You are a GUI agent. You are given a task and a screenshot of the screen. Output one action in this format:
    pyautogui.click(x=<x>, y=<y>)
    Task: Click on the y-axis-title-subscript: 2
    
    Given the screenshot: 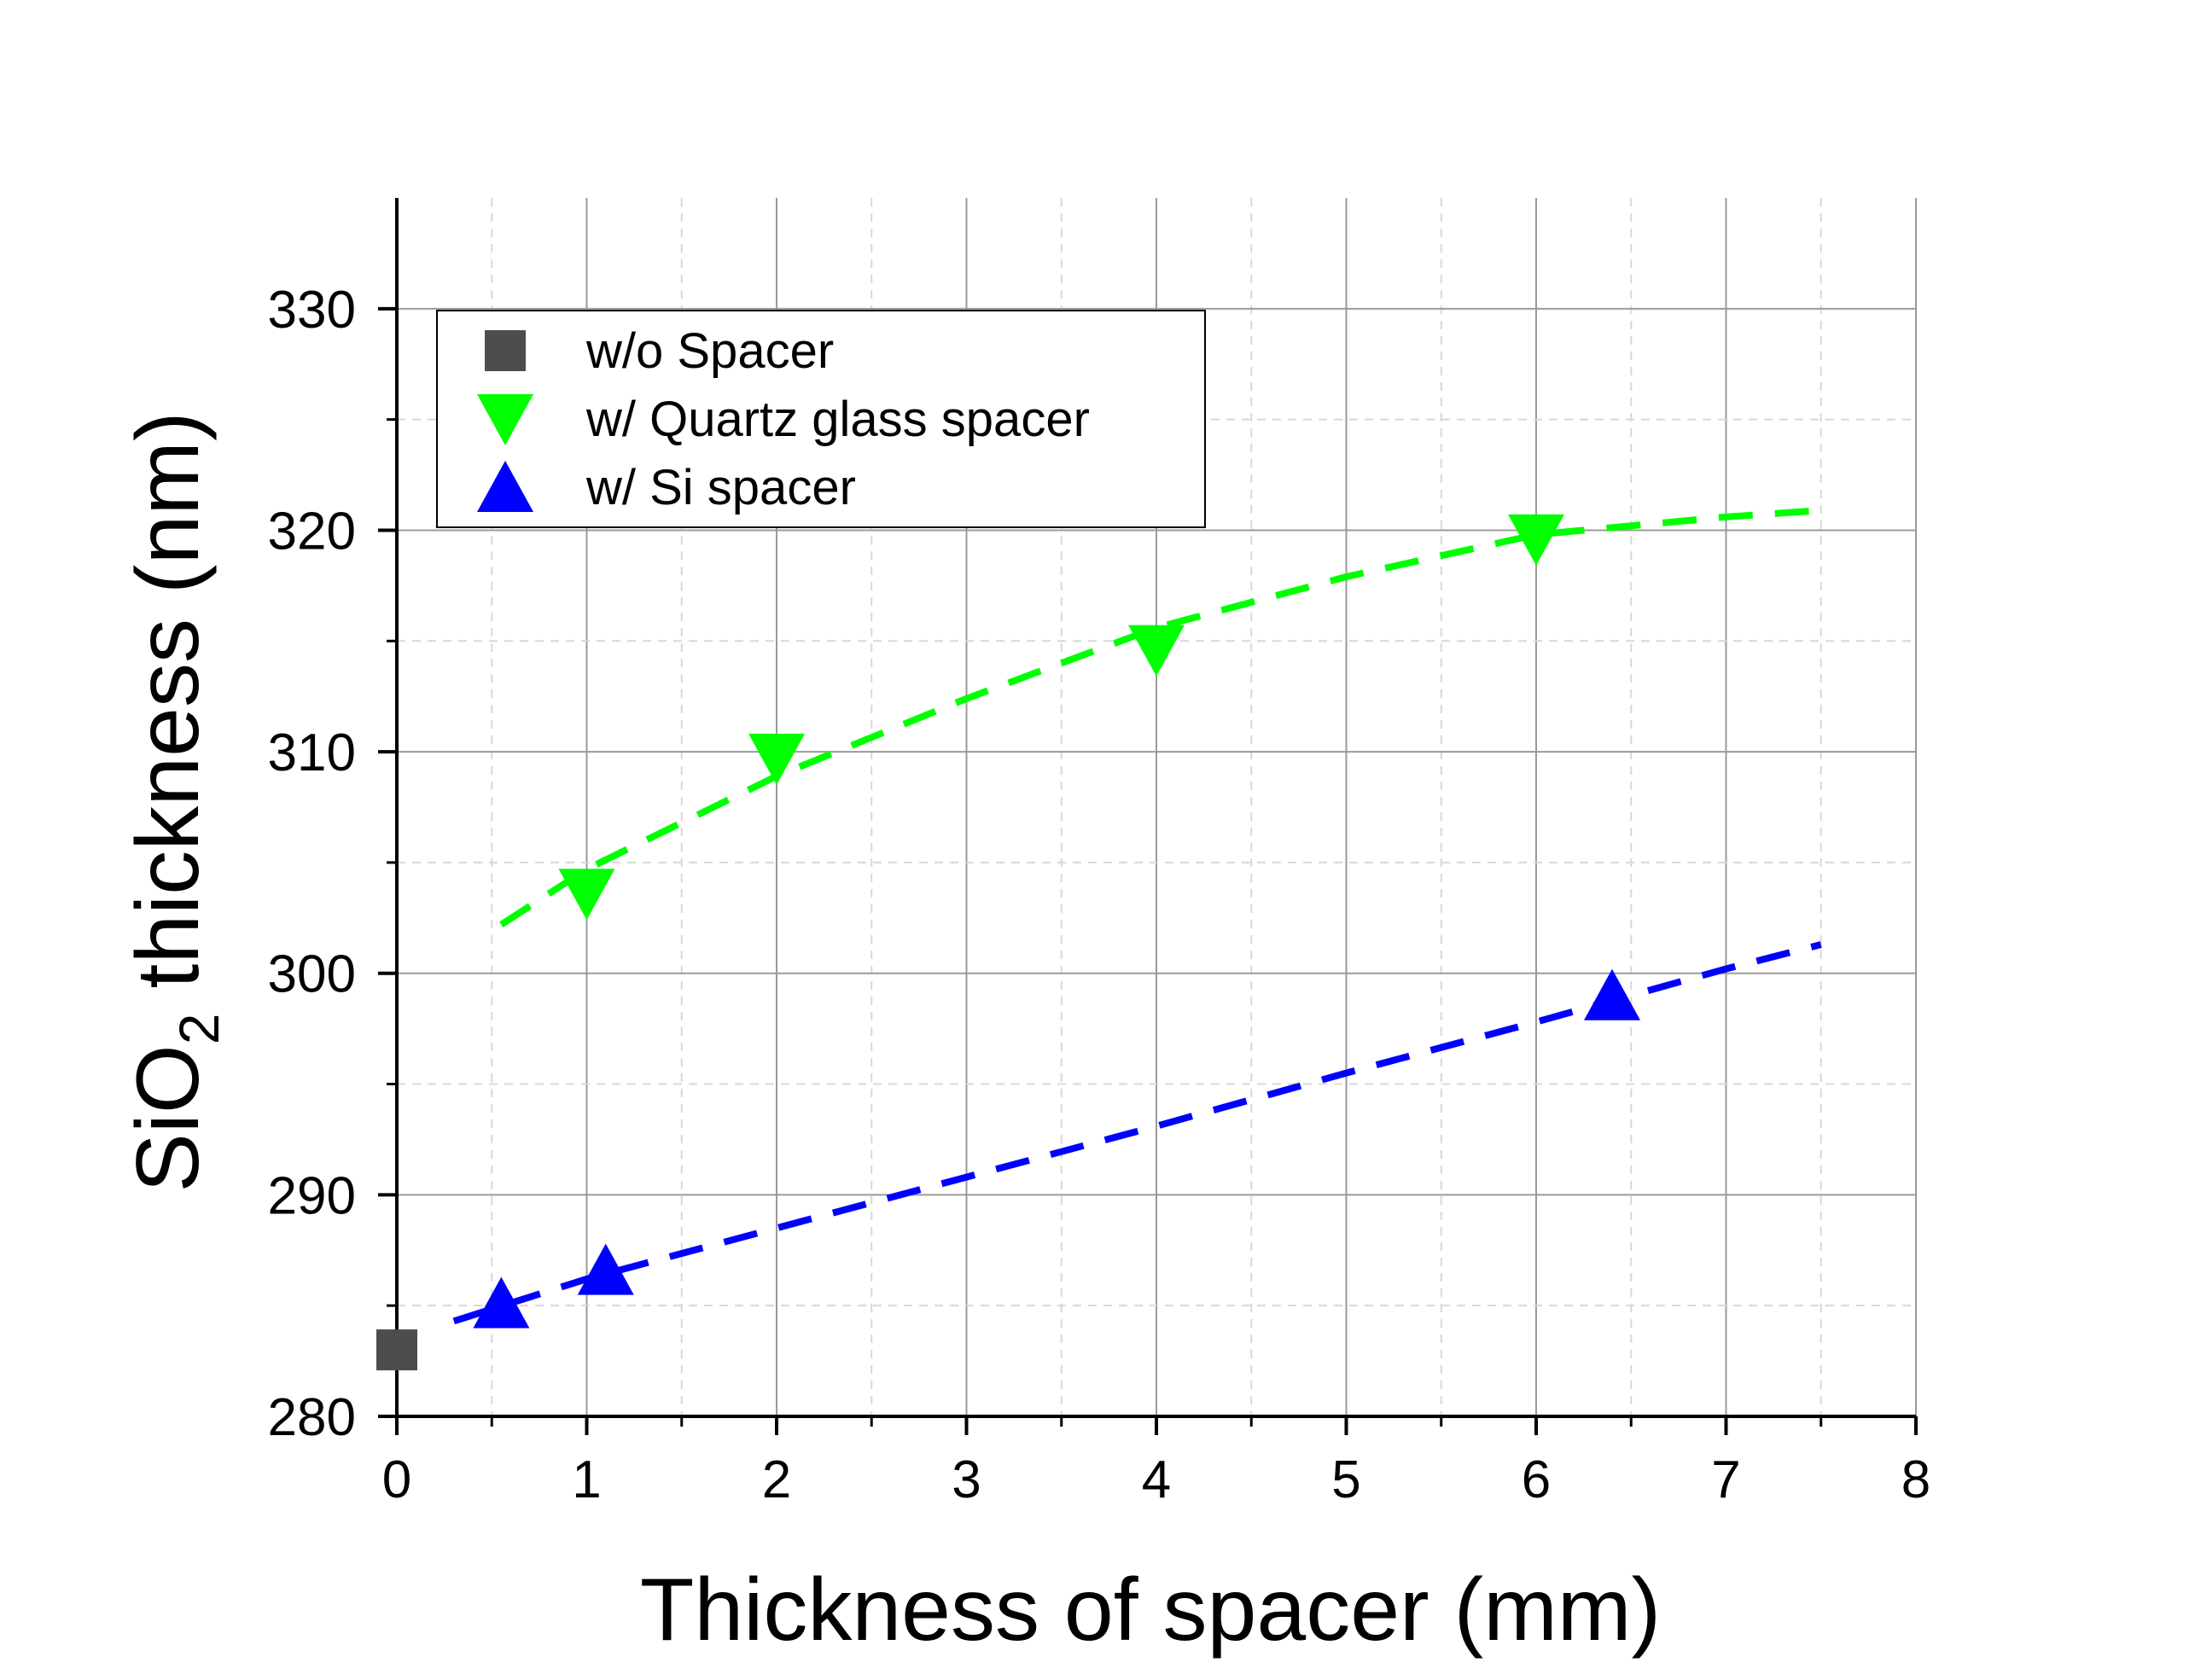 What is the action you would take?
    pyautogui.click(x=198, y=1029)
    